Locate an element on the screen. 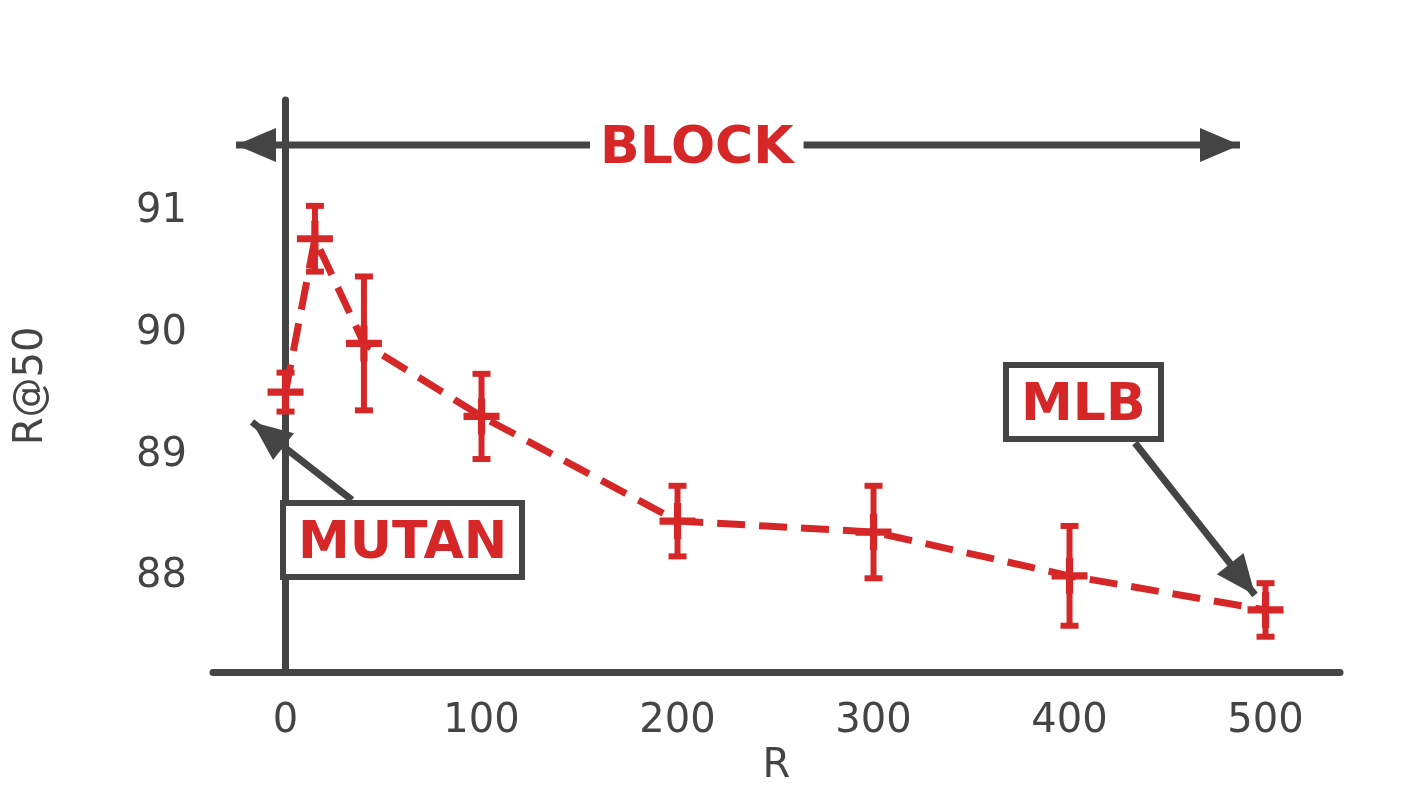 Image resolution: width=1421 pixels, height=798 pixels. x-tick-label: 200 is located at coordinates (677, 718).